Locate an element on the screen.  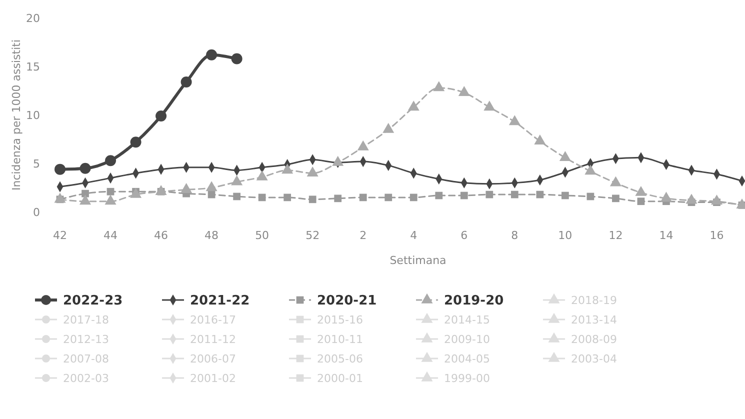
x-tick-label: 14 is located at coordinates (666, 235).